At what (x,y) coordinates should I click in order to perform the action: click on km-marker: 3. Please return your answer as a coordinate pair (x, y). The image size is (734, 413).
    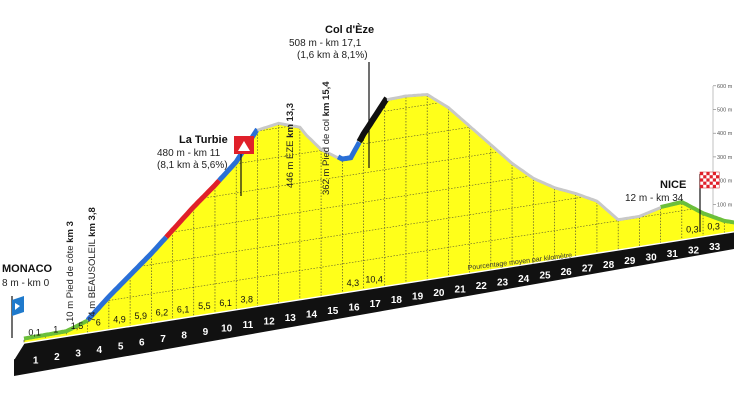
    Looking at the image, I should click on (78, 353).